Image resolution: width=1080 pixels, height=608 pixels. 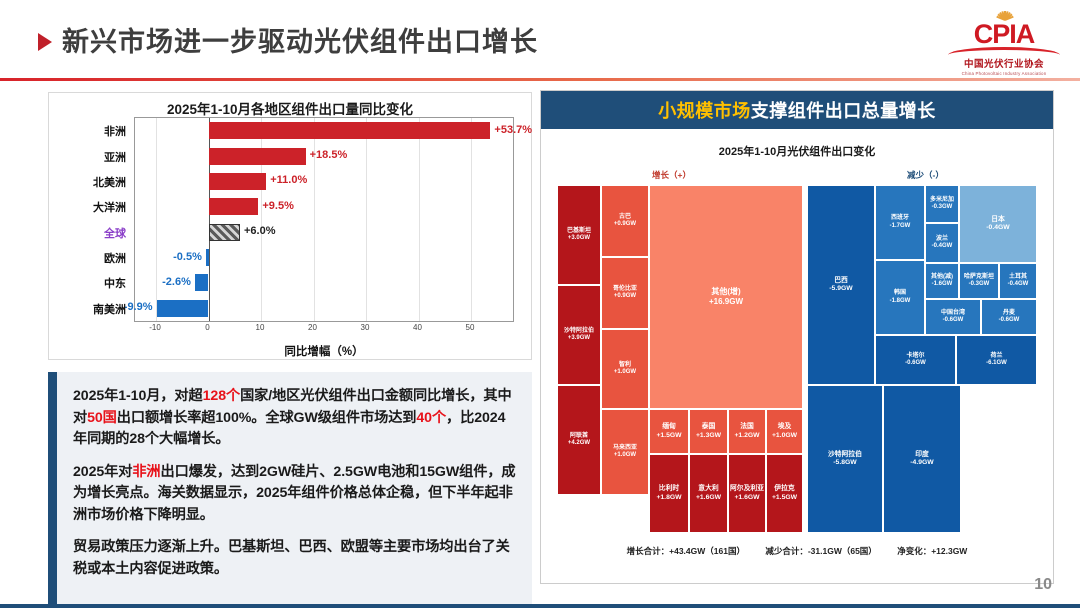 I want to click on treemap-tile-value: +16.9GW, so click(x=725, y=301).